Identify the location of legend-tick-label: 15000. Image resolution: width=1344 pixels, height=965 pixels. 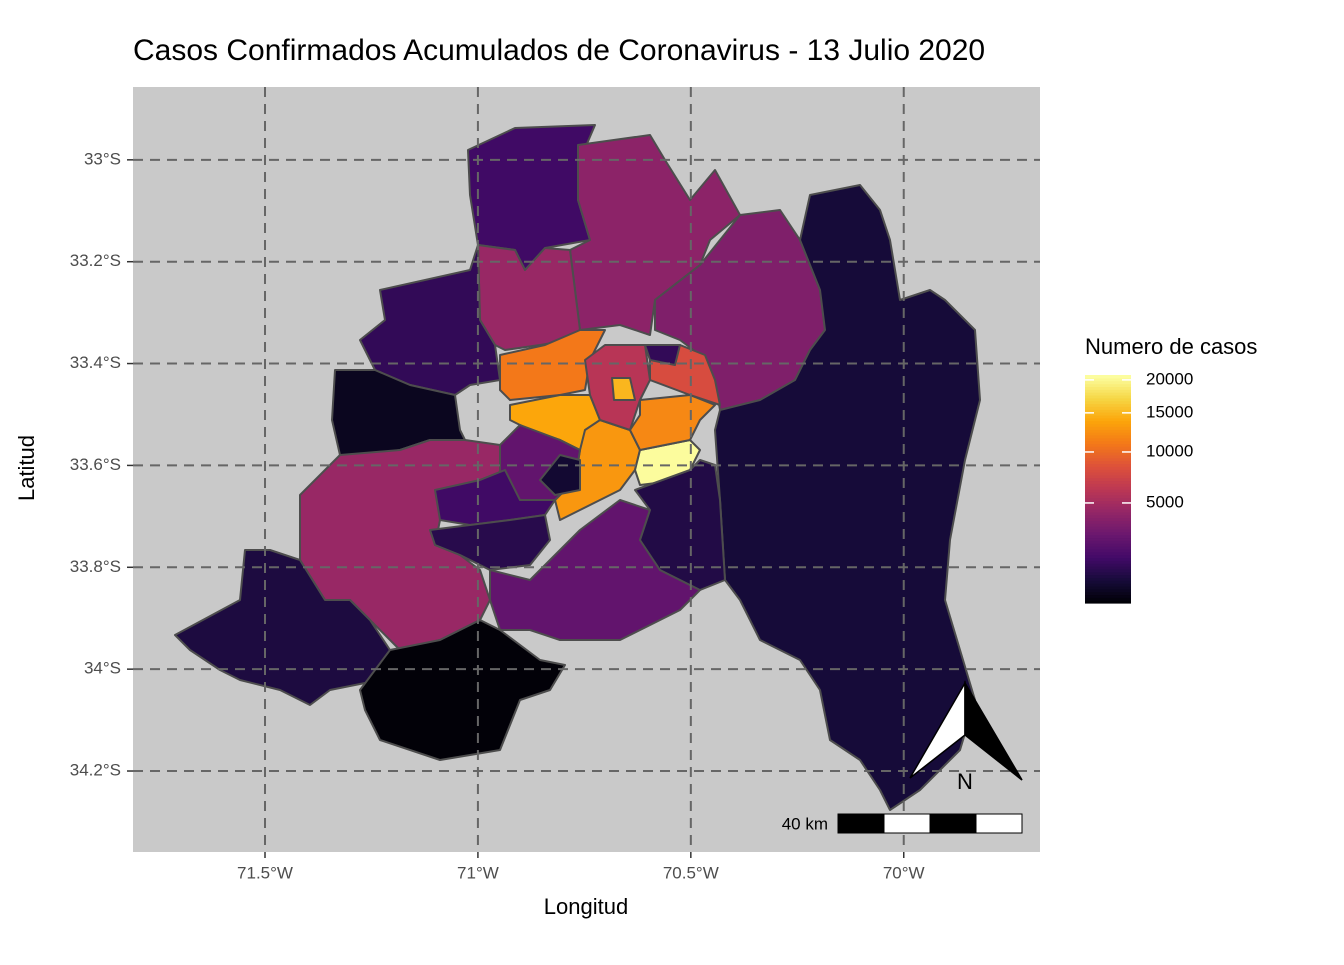
(1169, 411).